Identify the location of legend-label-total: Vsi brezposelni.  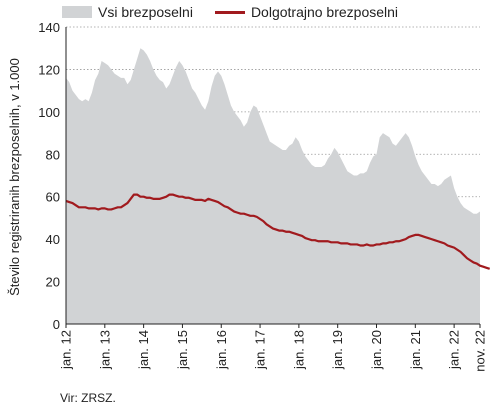
(145, 12).